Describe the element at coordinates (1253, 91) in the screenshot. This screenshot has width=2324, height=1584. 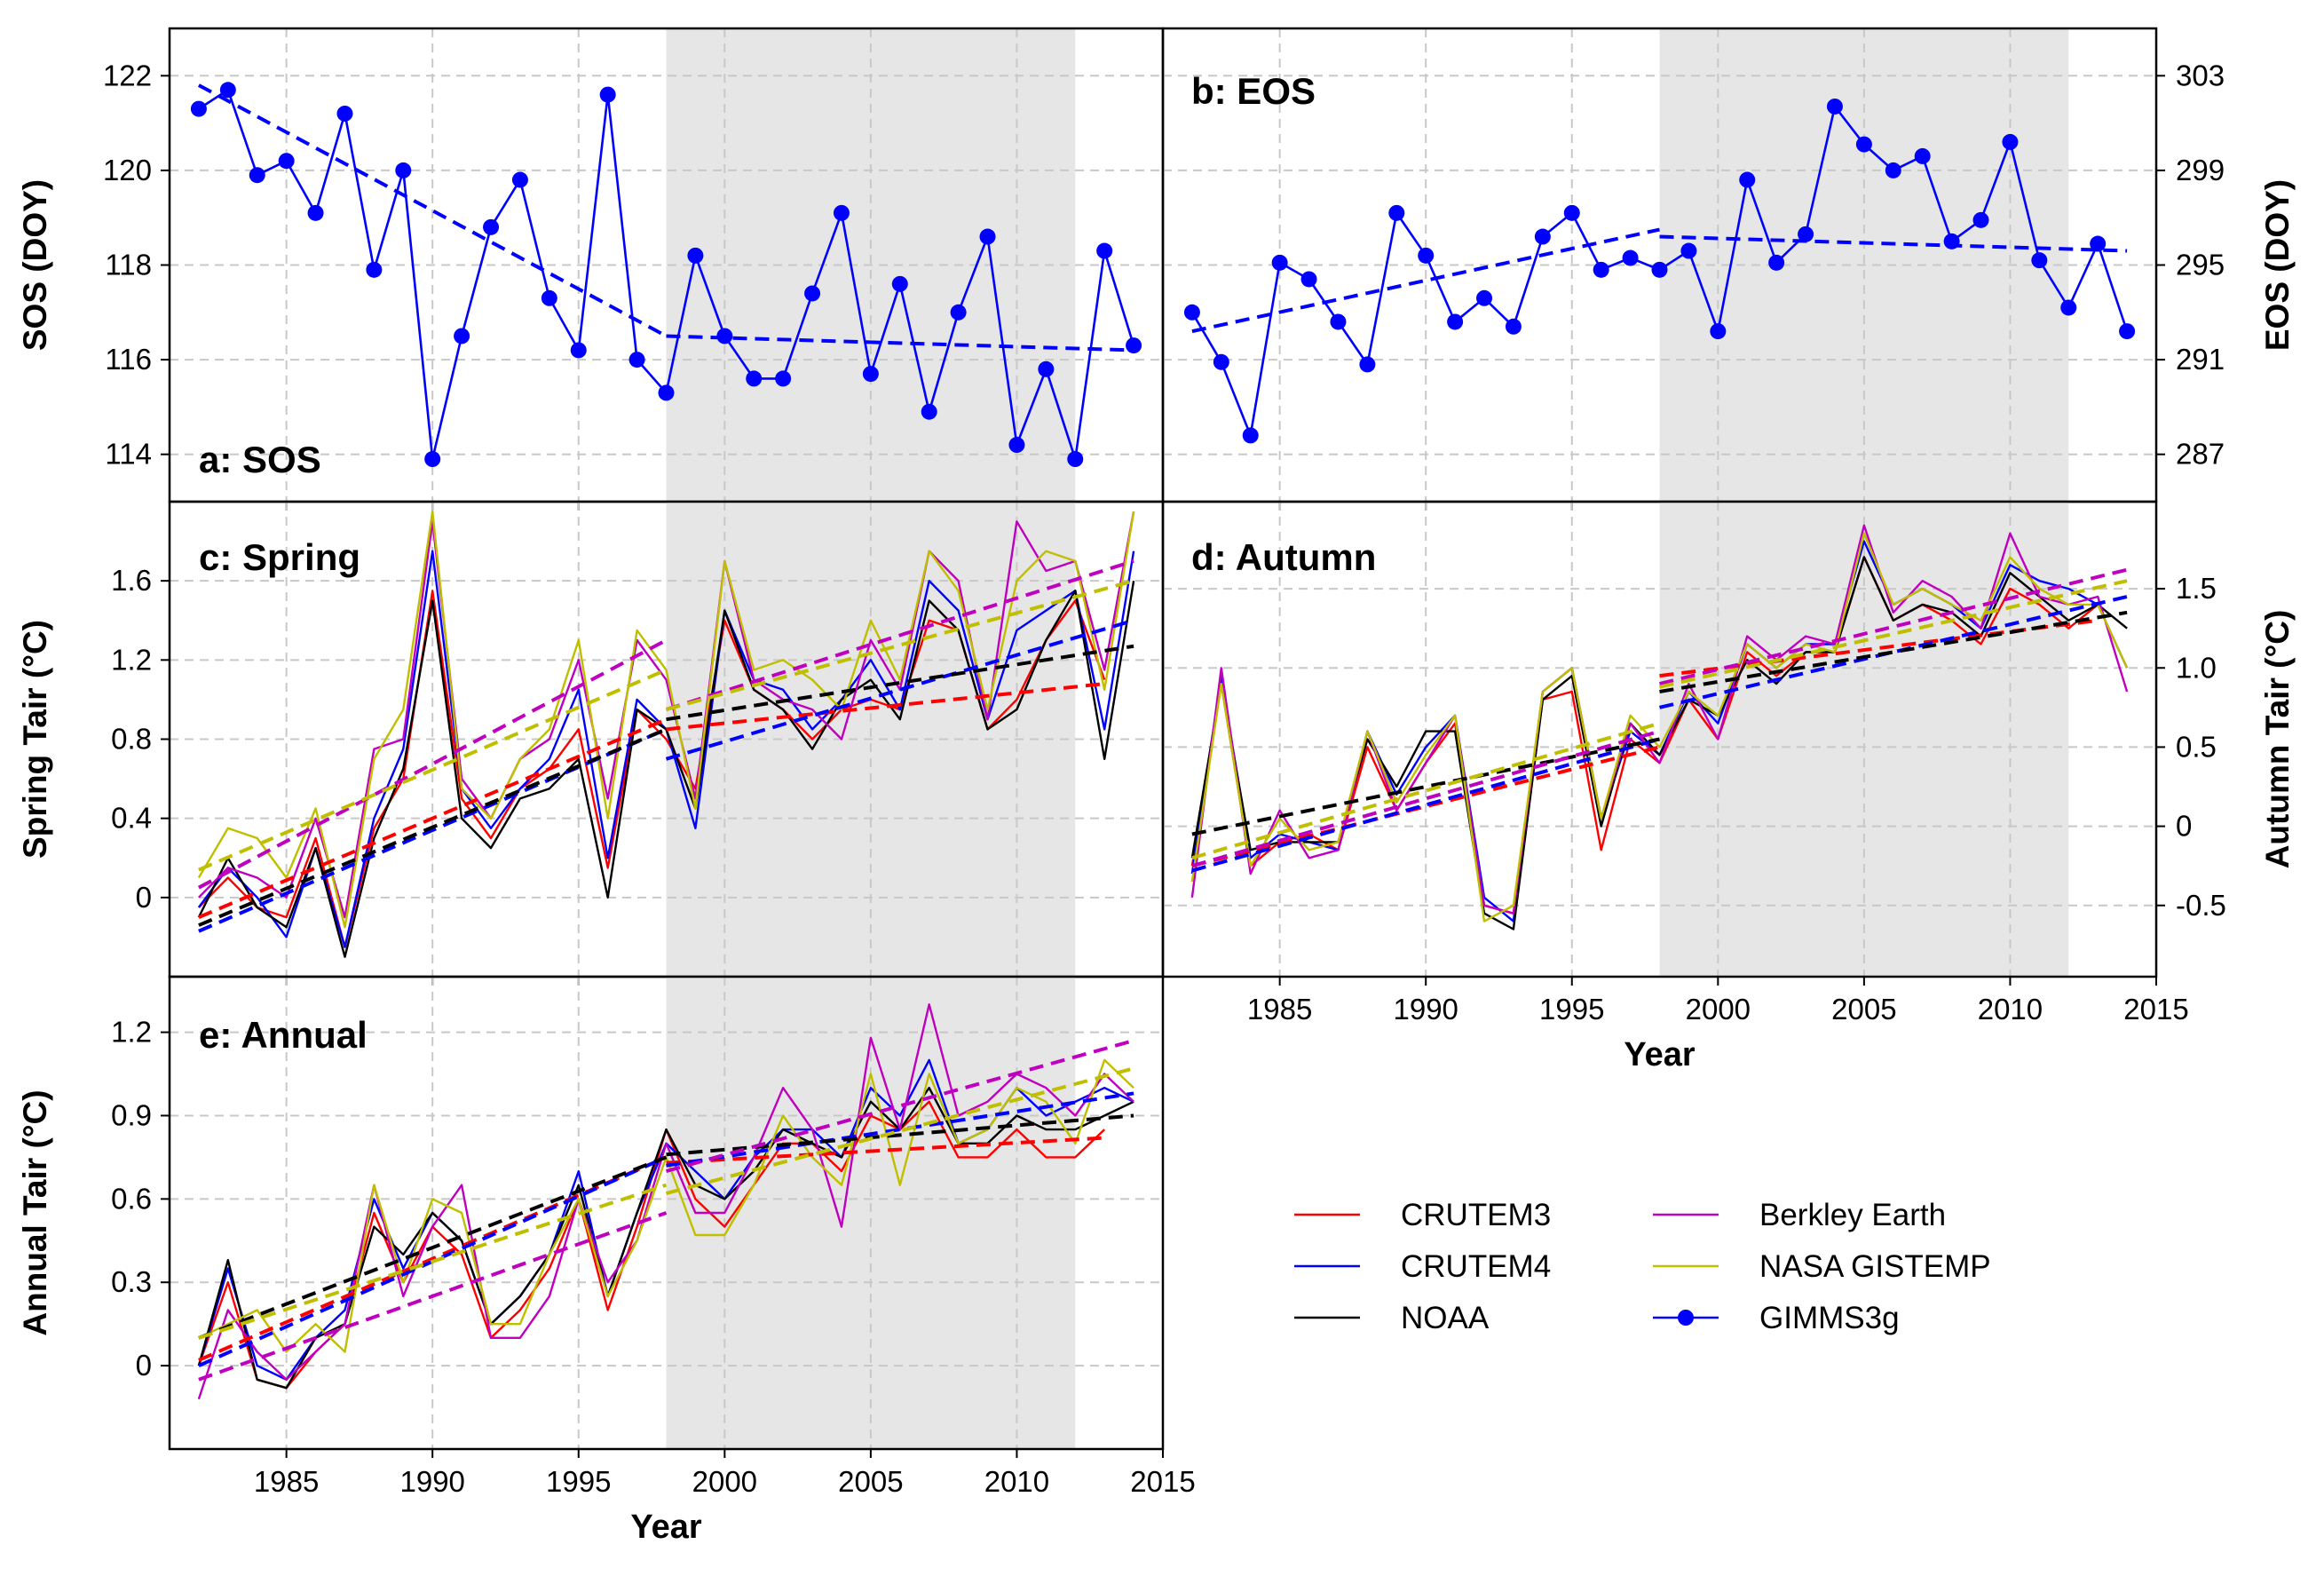
I see `panel-title: b: EOS` at that location.